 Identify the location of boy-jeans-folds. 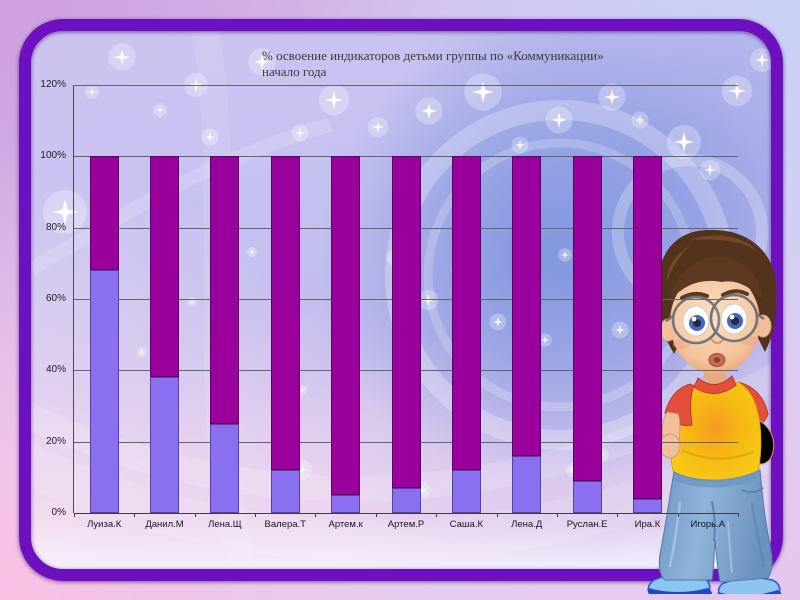
(716, 530).